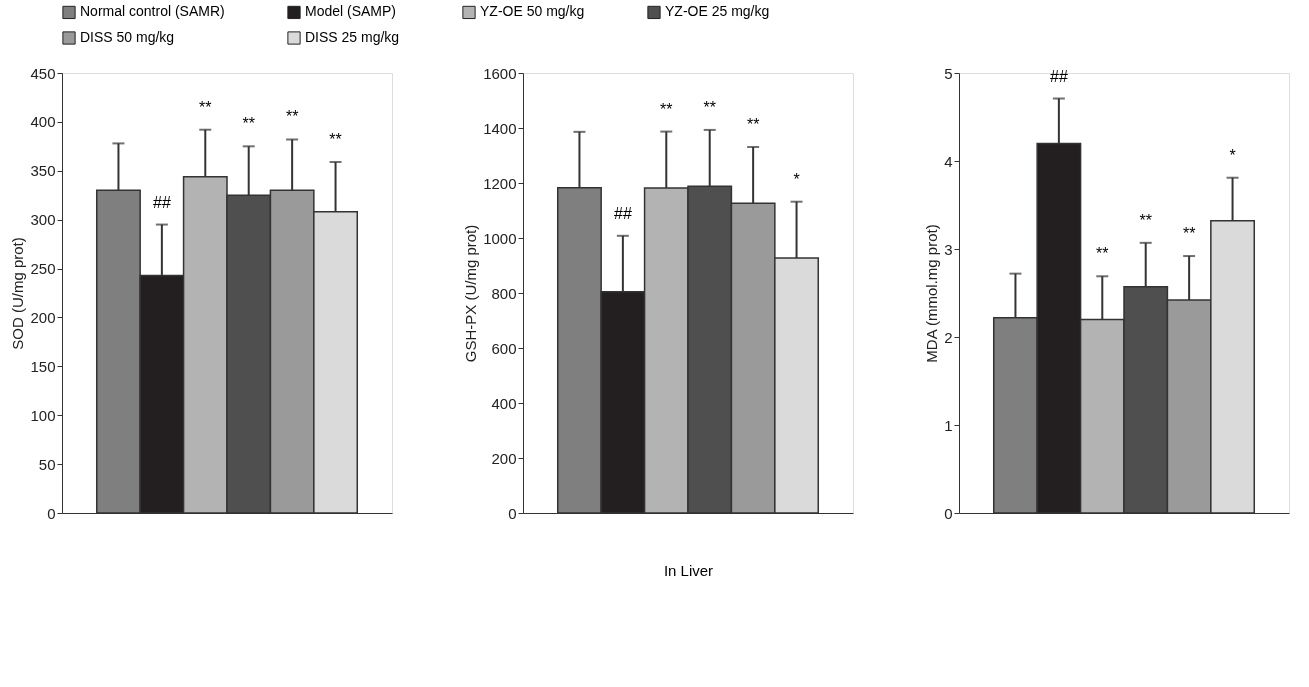  What do you see at coordinates (532, 11) in the screenshot?
I see `legend-label: YZ-OE 50 mg/kg` at bounding box center [532, 11].